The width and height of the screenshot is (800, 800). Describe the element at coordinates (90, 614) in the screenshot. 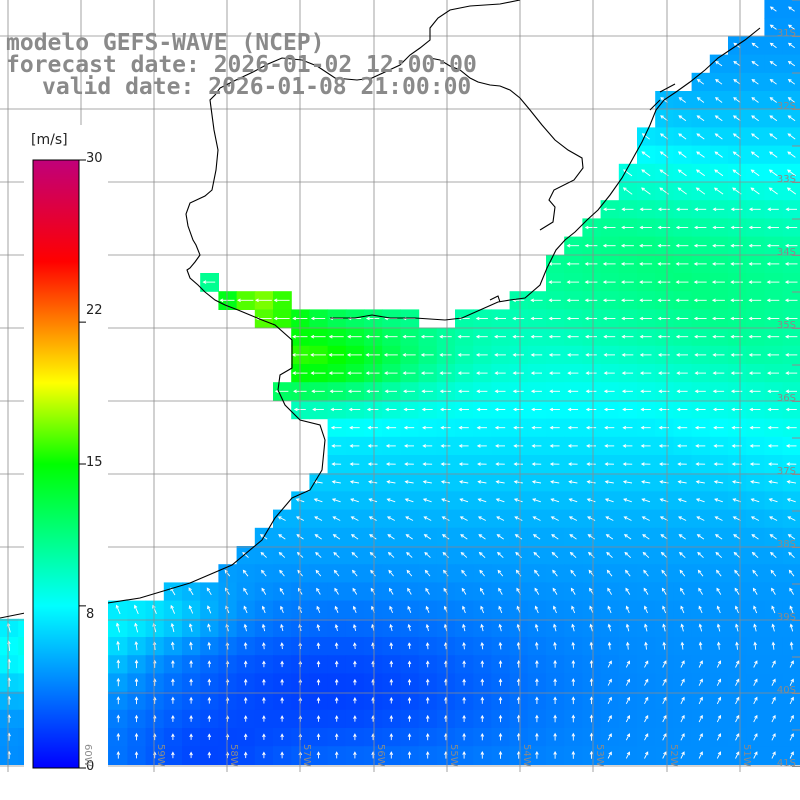

I see `colorbar-tick-8: 8` at that location.